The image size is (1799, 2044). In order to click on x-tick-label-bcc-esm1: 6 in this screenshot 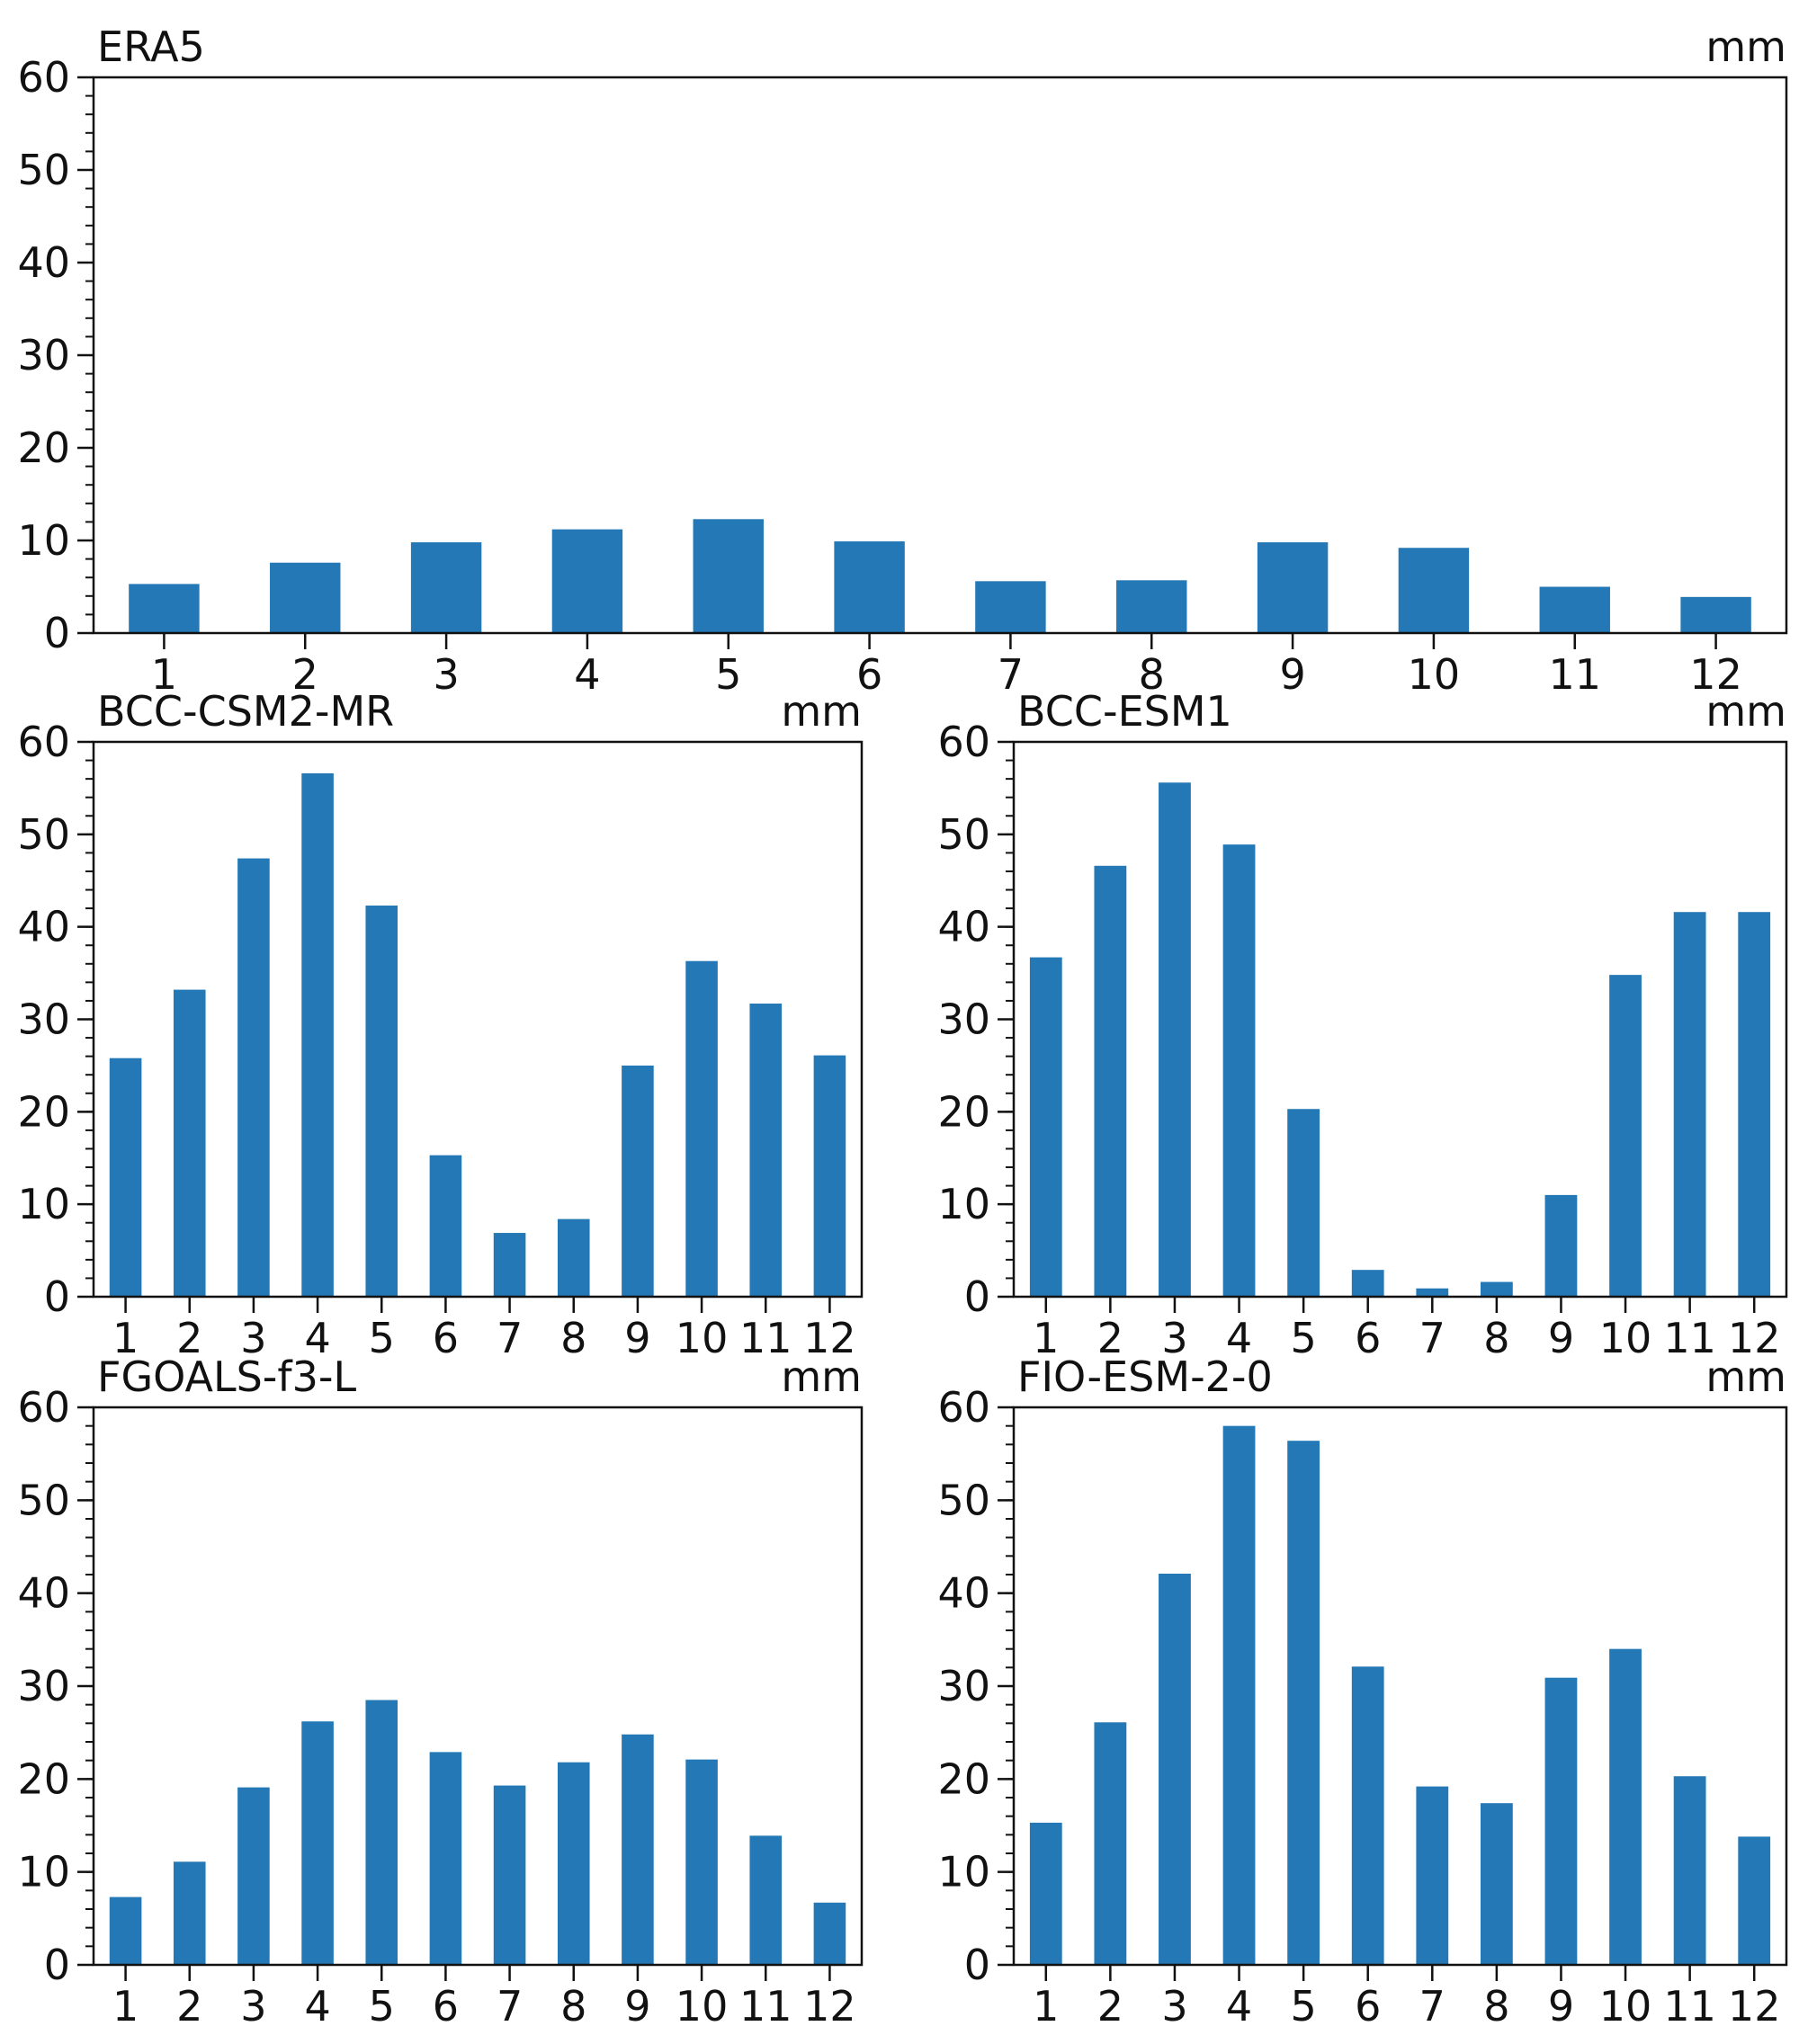, I will do `click(1368, 1338)`.